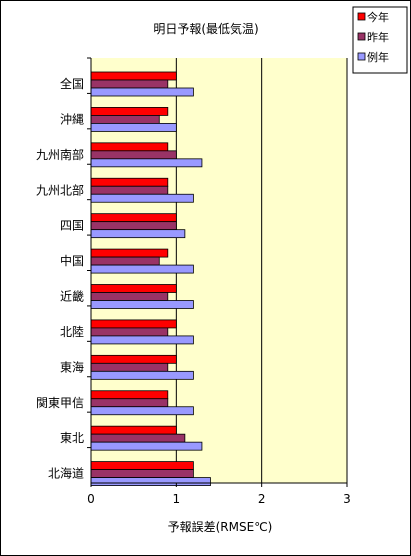 This screenshot has width=411, height=556. I want to click on bar-中国-今年, so click(129, 253).